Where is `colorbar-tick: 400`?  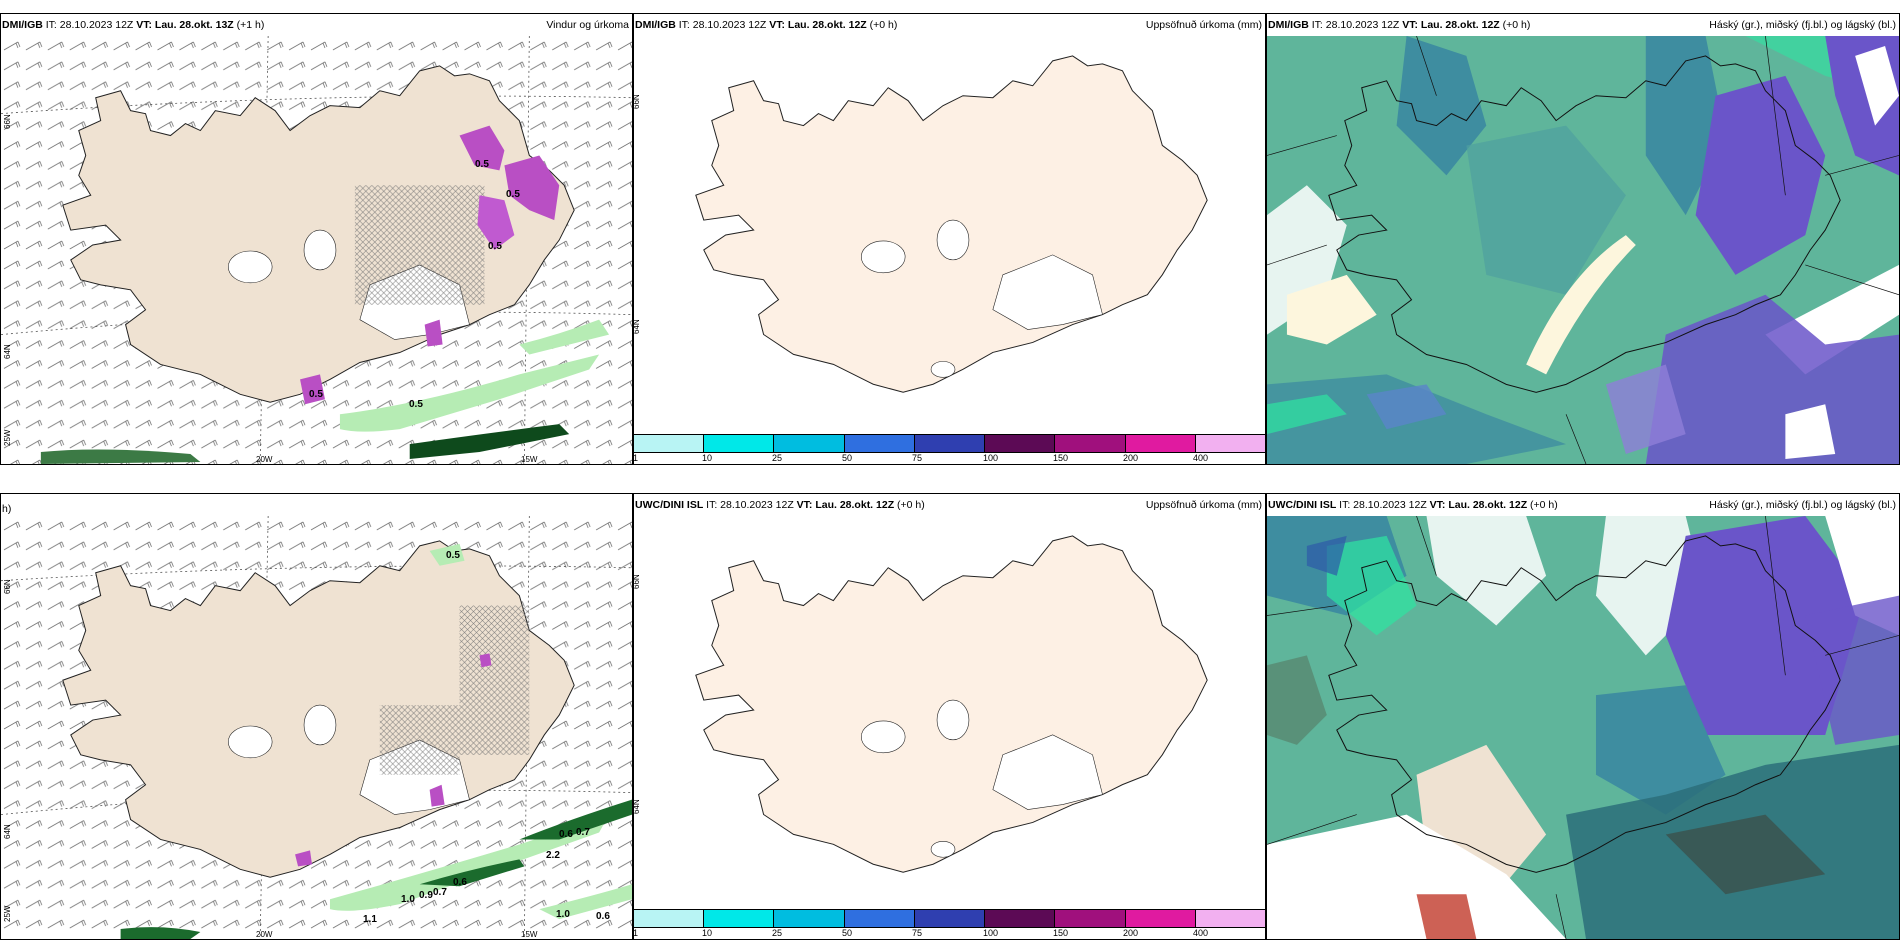
colorbar-tick: 400 is located at coordinates (1201, 458).